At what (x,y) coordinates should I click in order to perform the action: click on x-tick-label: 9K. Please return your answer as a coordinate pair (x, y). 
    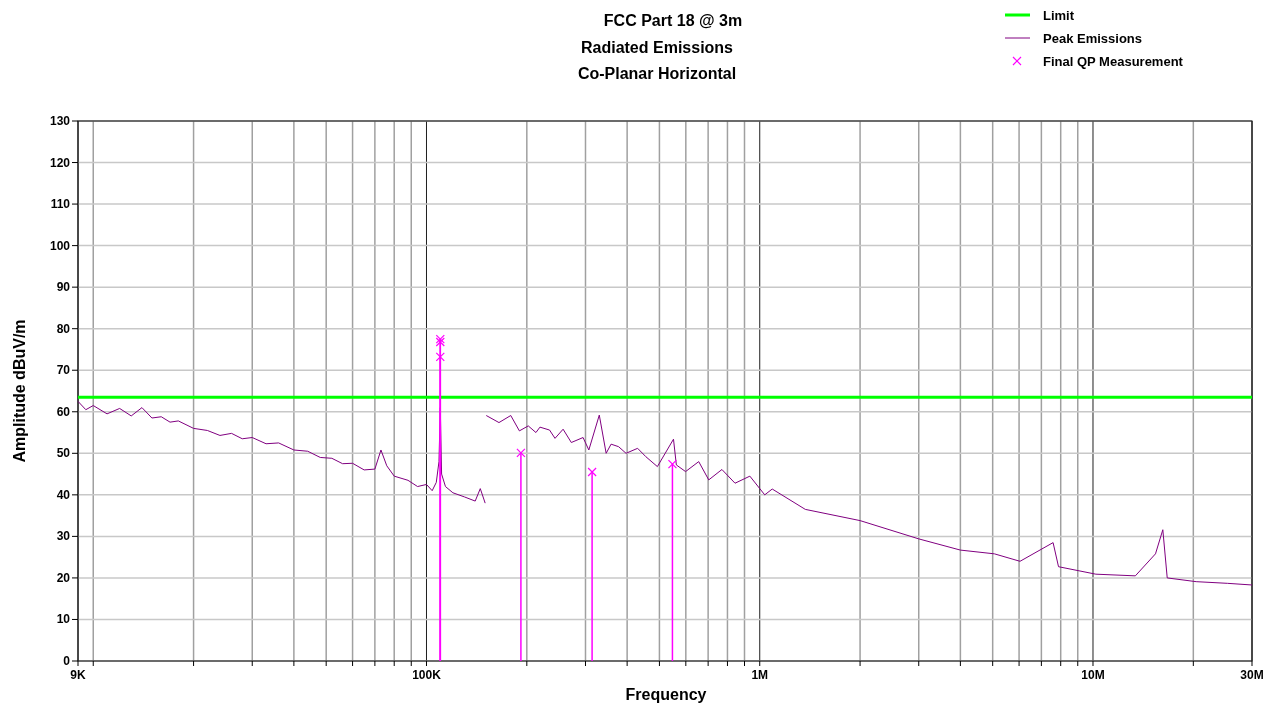
    Looking at the image, I should click on (78, 675).